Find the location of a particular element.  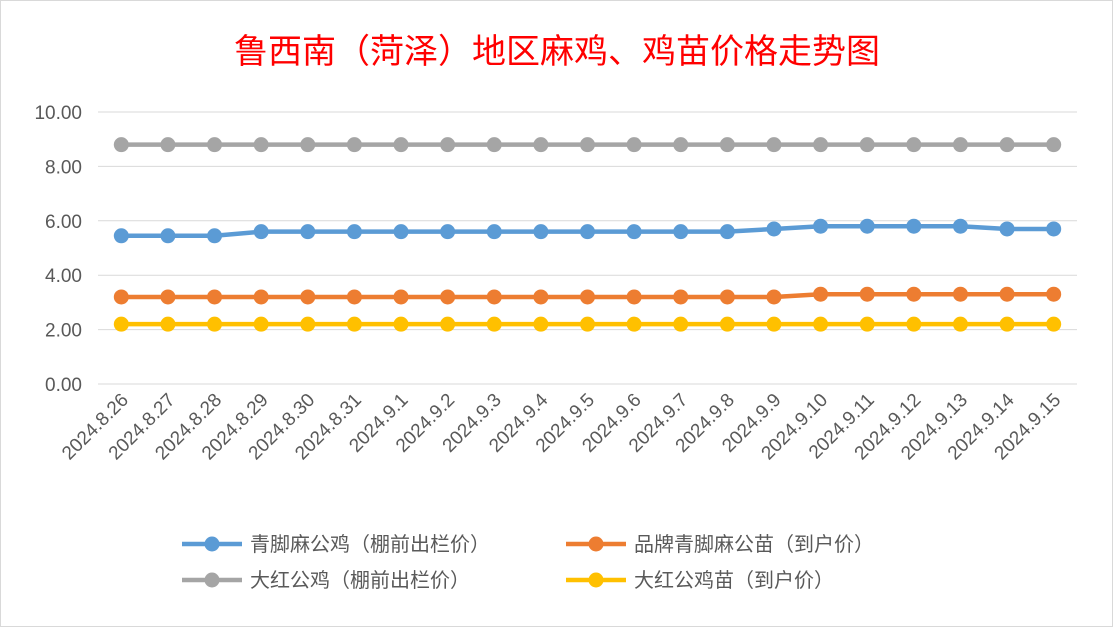

legend-label: 品牌青脚麻公苗（到户价） is located at coordinates (754, 544).